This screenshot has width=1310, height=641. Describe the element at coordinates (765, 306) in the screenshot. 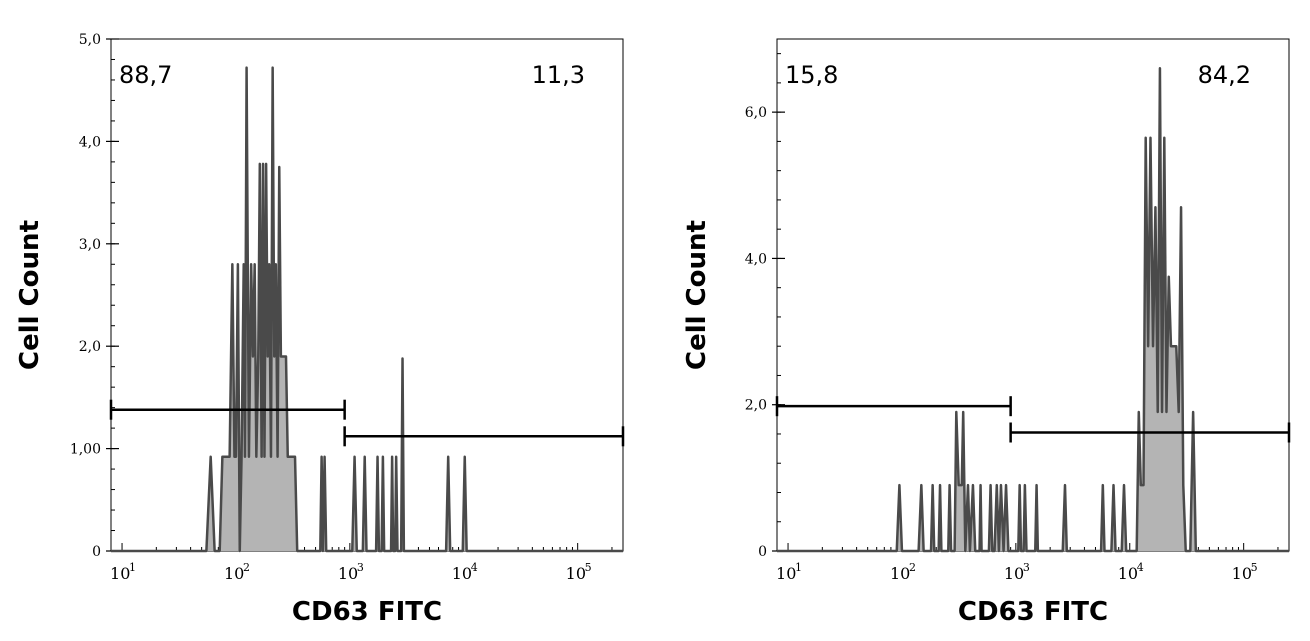

I see `y-ticks: 0 2,0 4,0 6,0` at that location.